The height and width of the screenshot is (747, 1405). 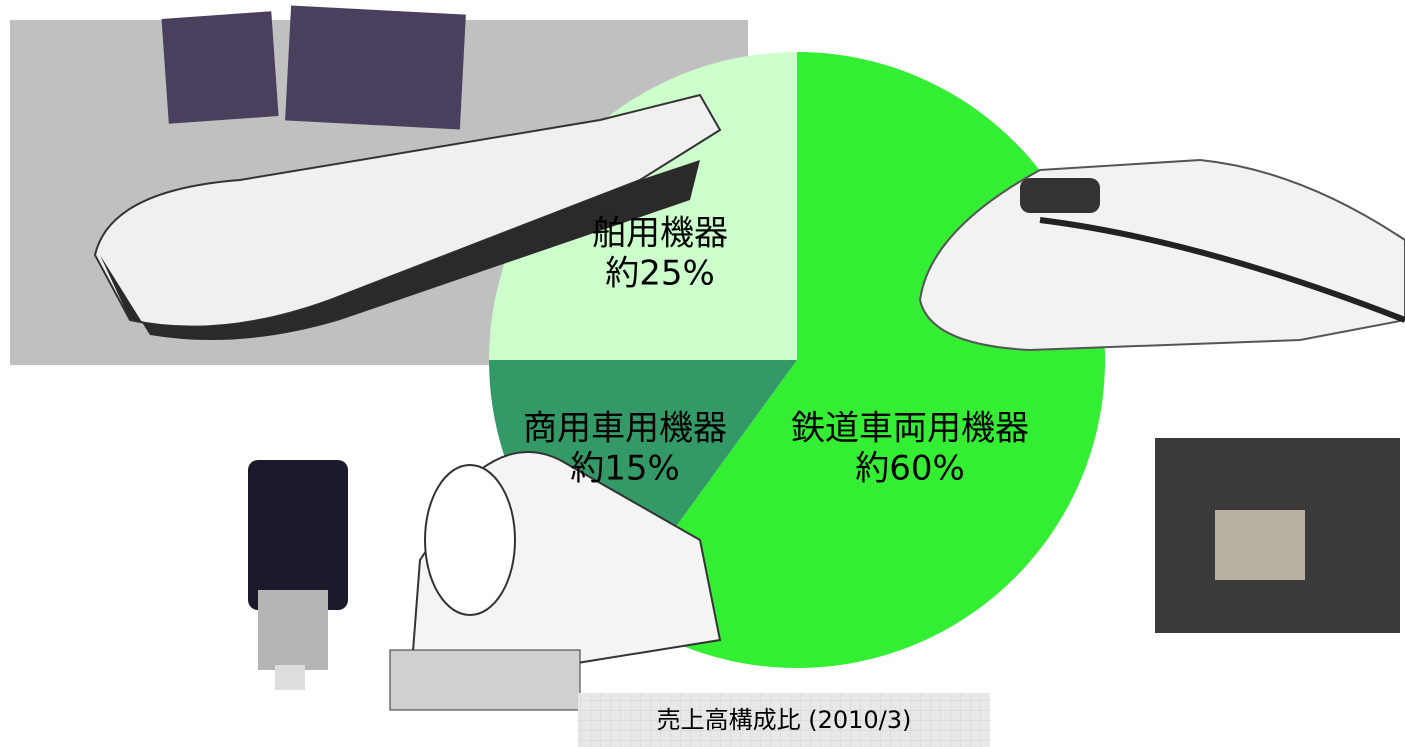 I want to click on truck-front, so click(x=485, y=680).